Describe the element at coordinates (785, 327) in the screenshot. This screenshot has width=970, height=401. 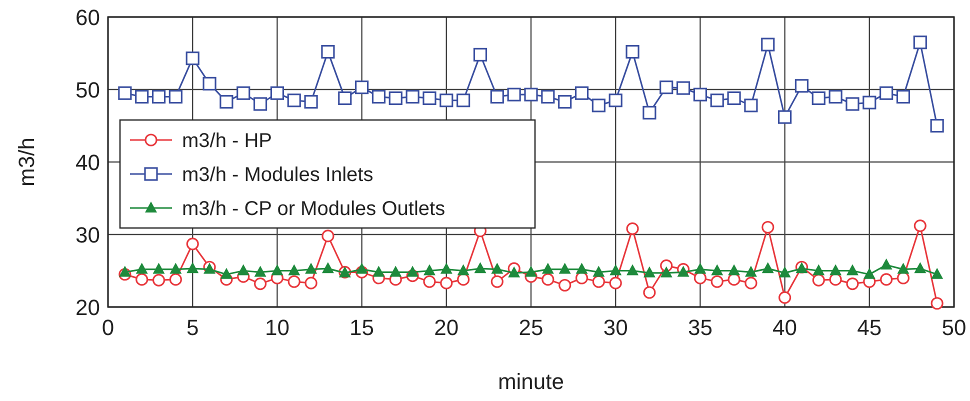
I see `x-tick-label: 40` at that location.